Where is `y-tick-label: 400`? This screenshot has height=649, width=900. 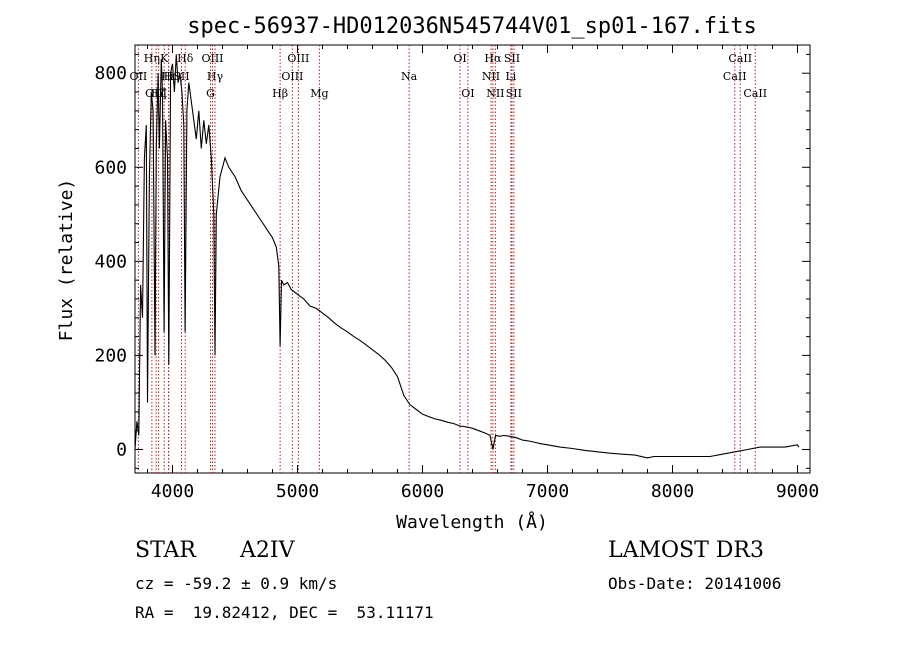
y-tick-label: 400 is located at coordinates (110, 261).